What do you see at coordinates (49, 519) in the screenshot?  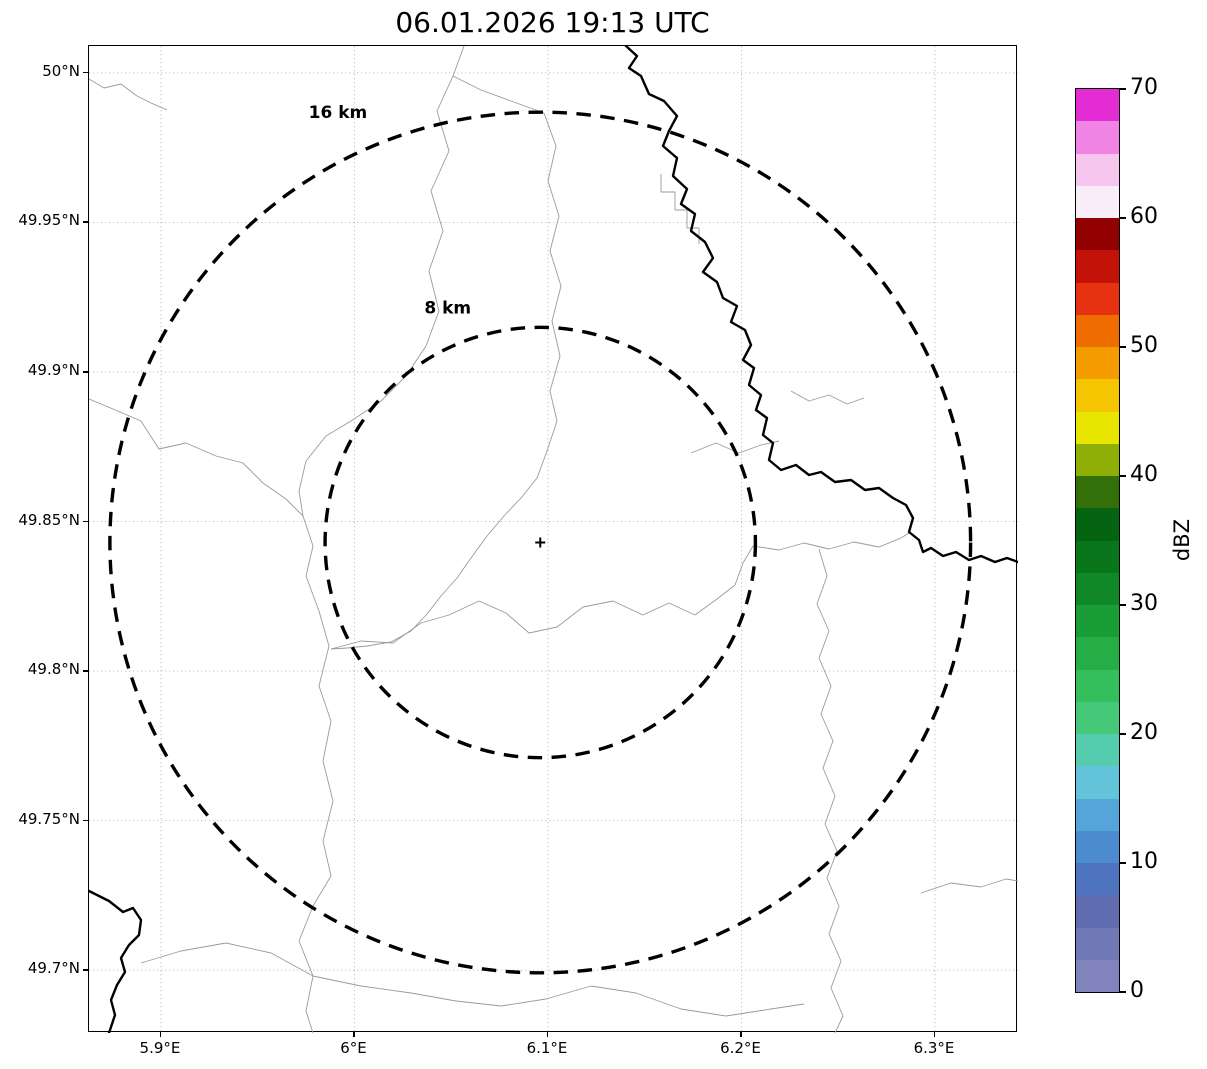 I see `y-tick-label: 49.85°N` at bounding box center [49, 519].